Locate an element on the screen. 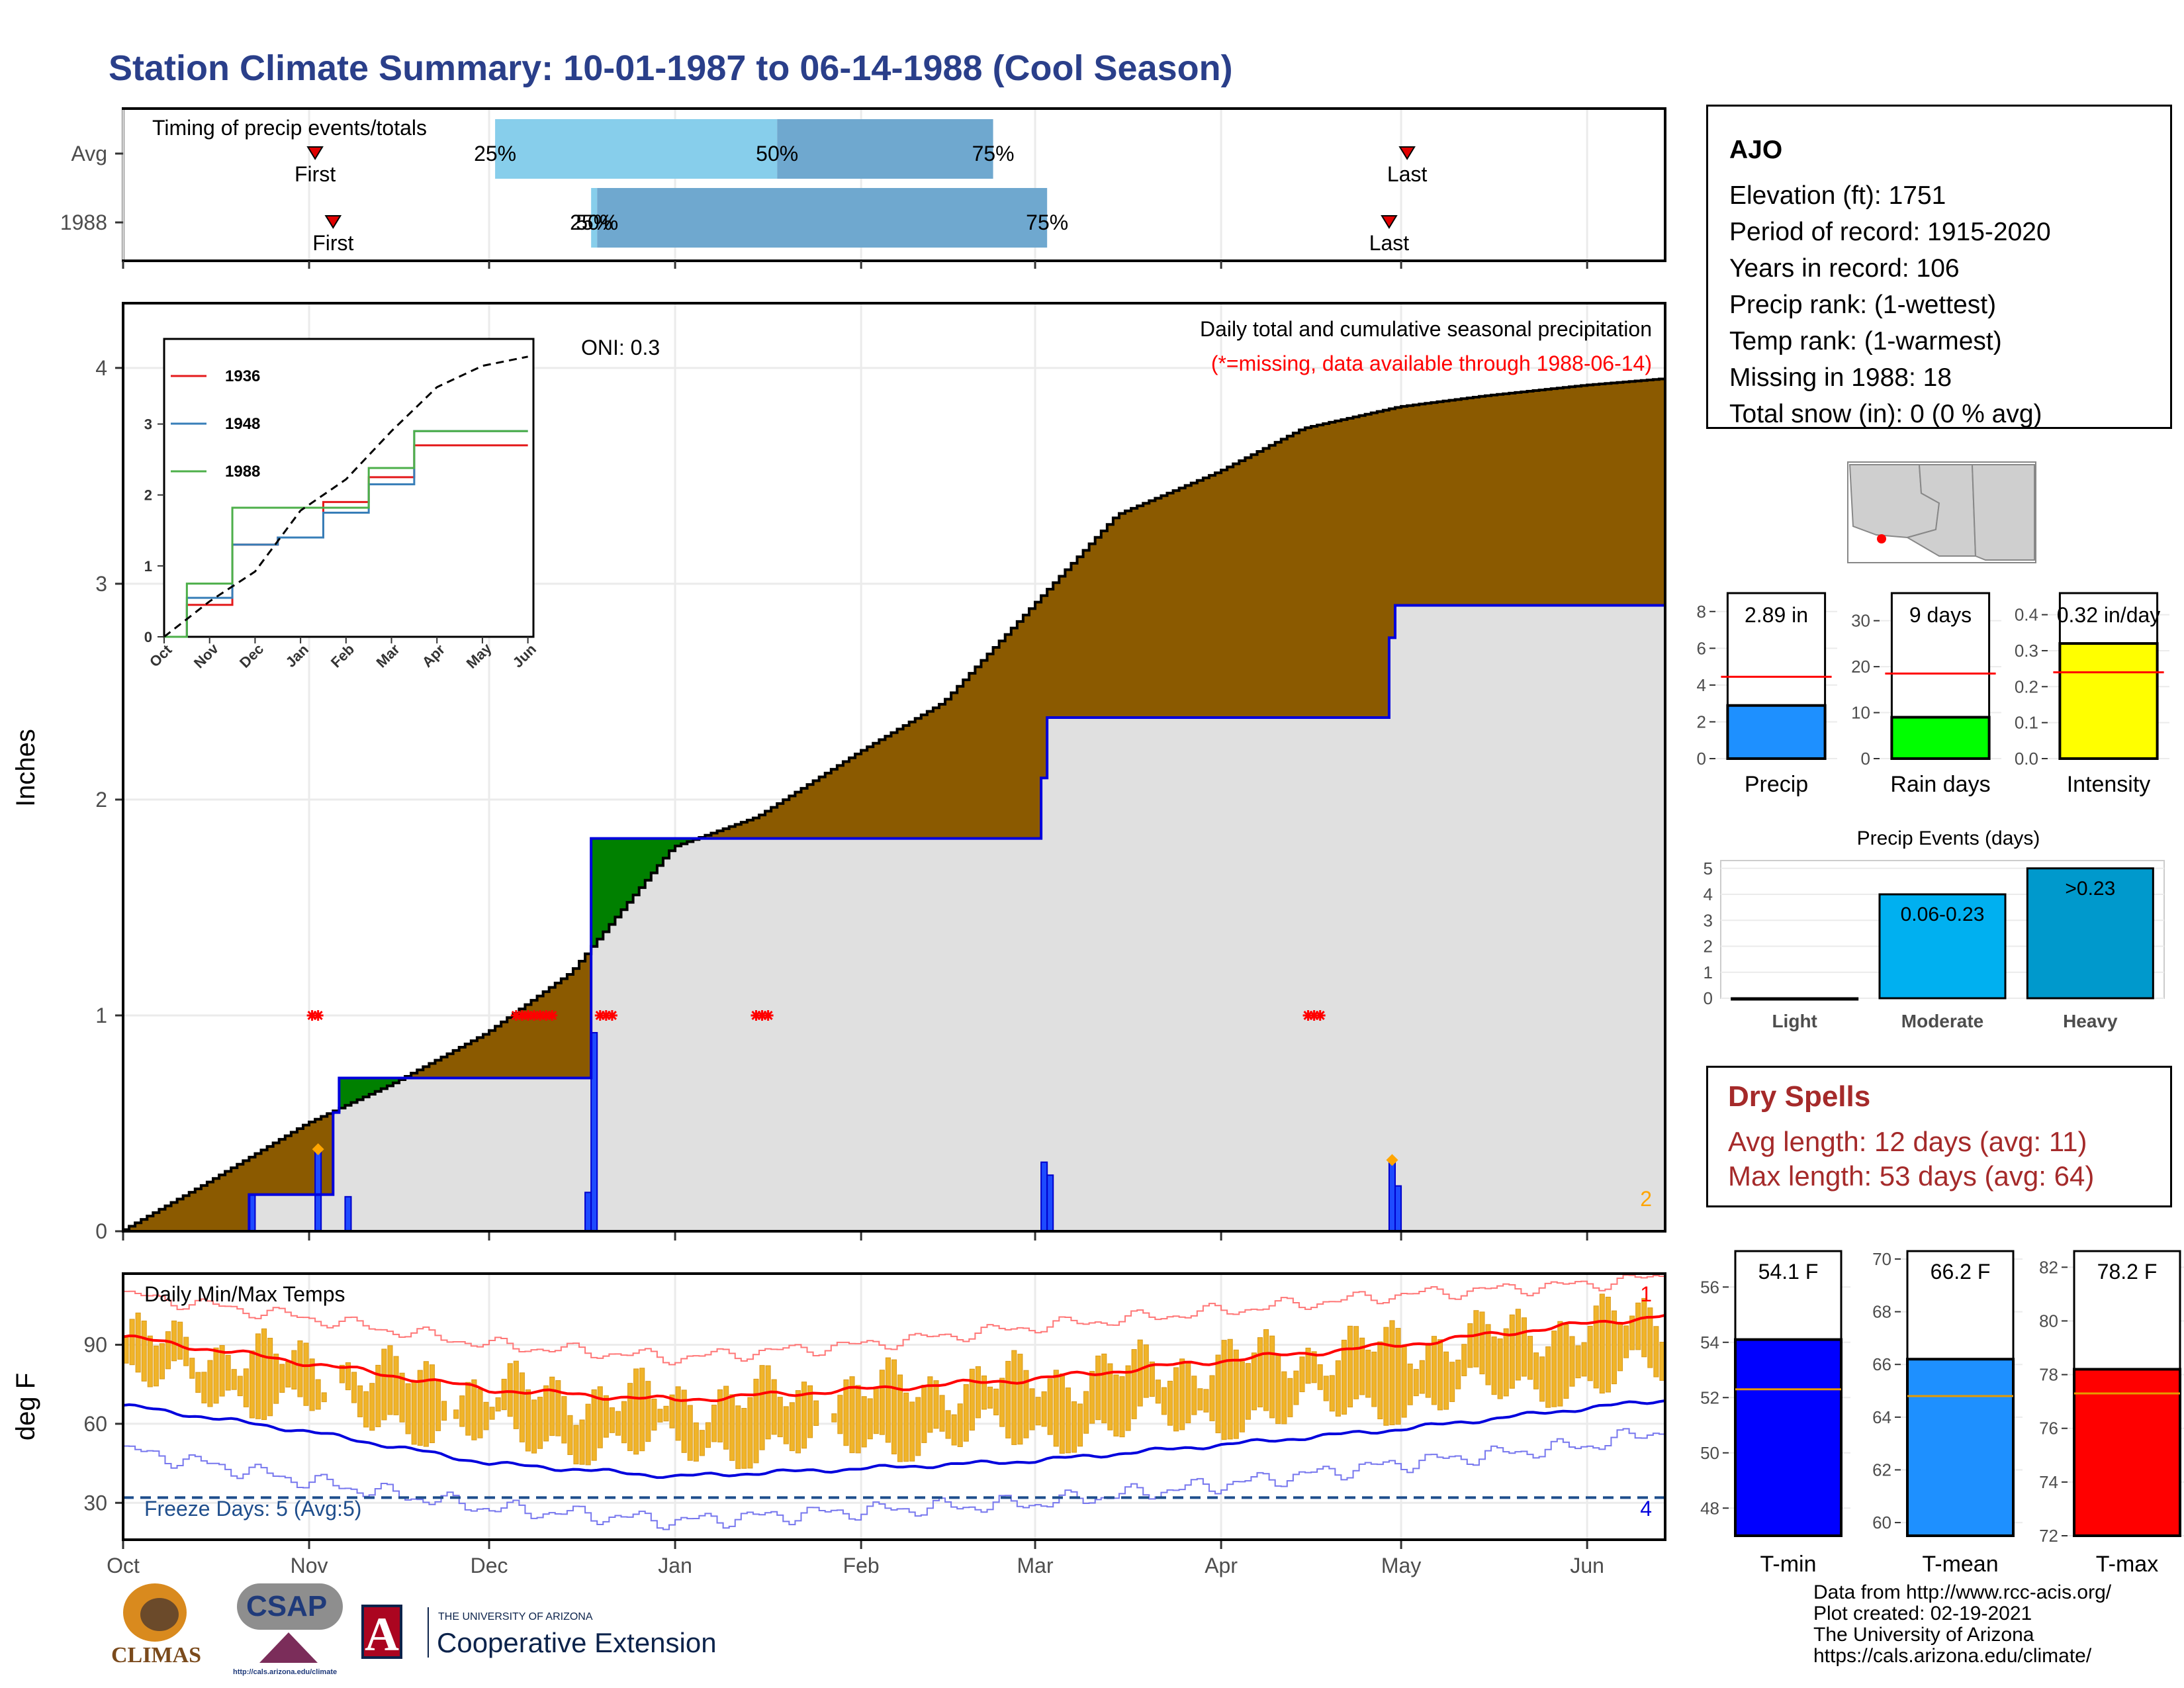 This screenshot has width=2184, height=1688. cloud-icon is located at coordinates (290, 1606).